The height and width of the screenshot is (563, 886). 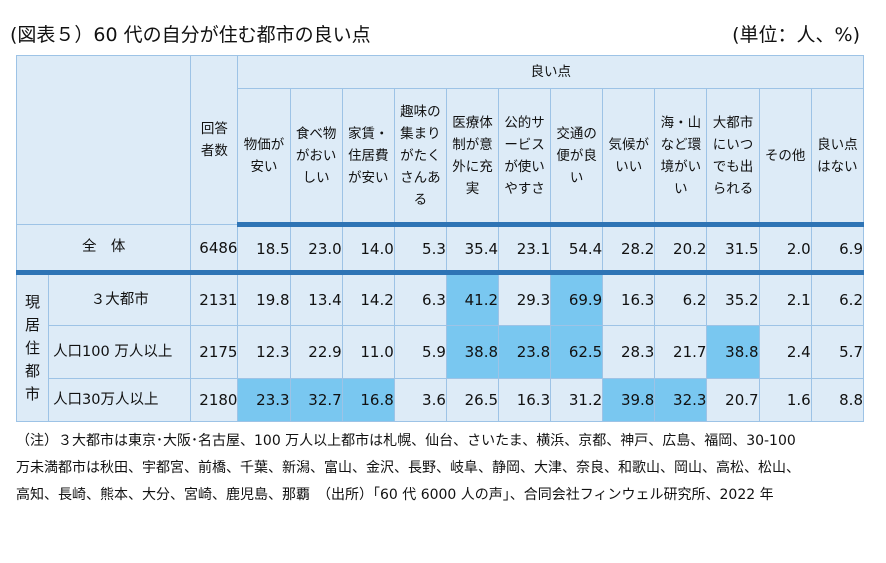 What do you see at coordinates (420, 352) in the screenshot?
I see `value-cell: 5.9` at bounding box center [420, 352].